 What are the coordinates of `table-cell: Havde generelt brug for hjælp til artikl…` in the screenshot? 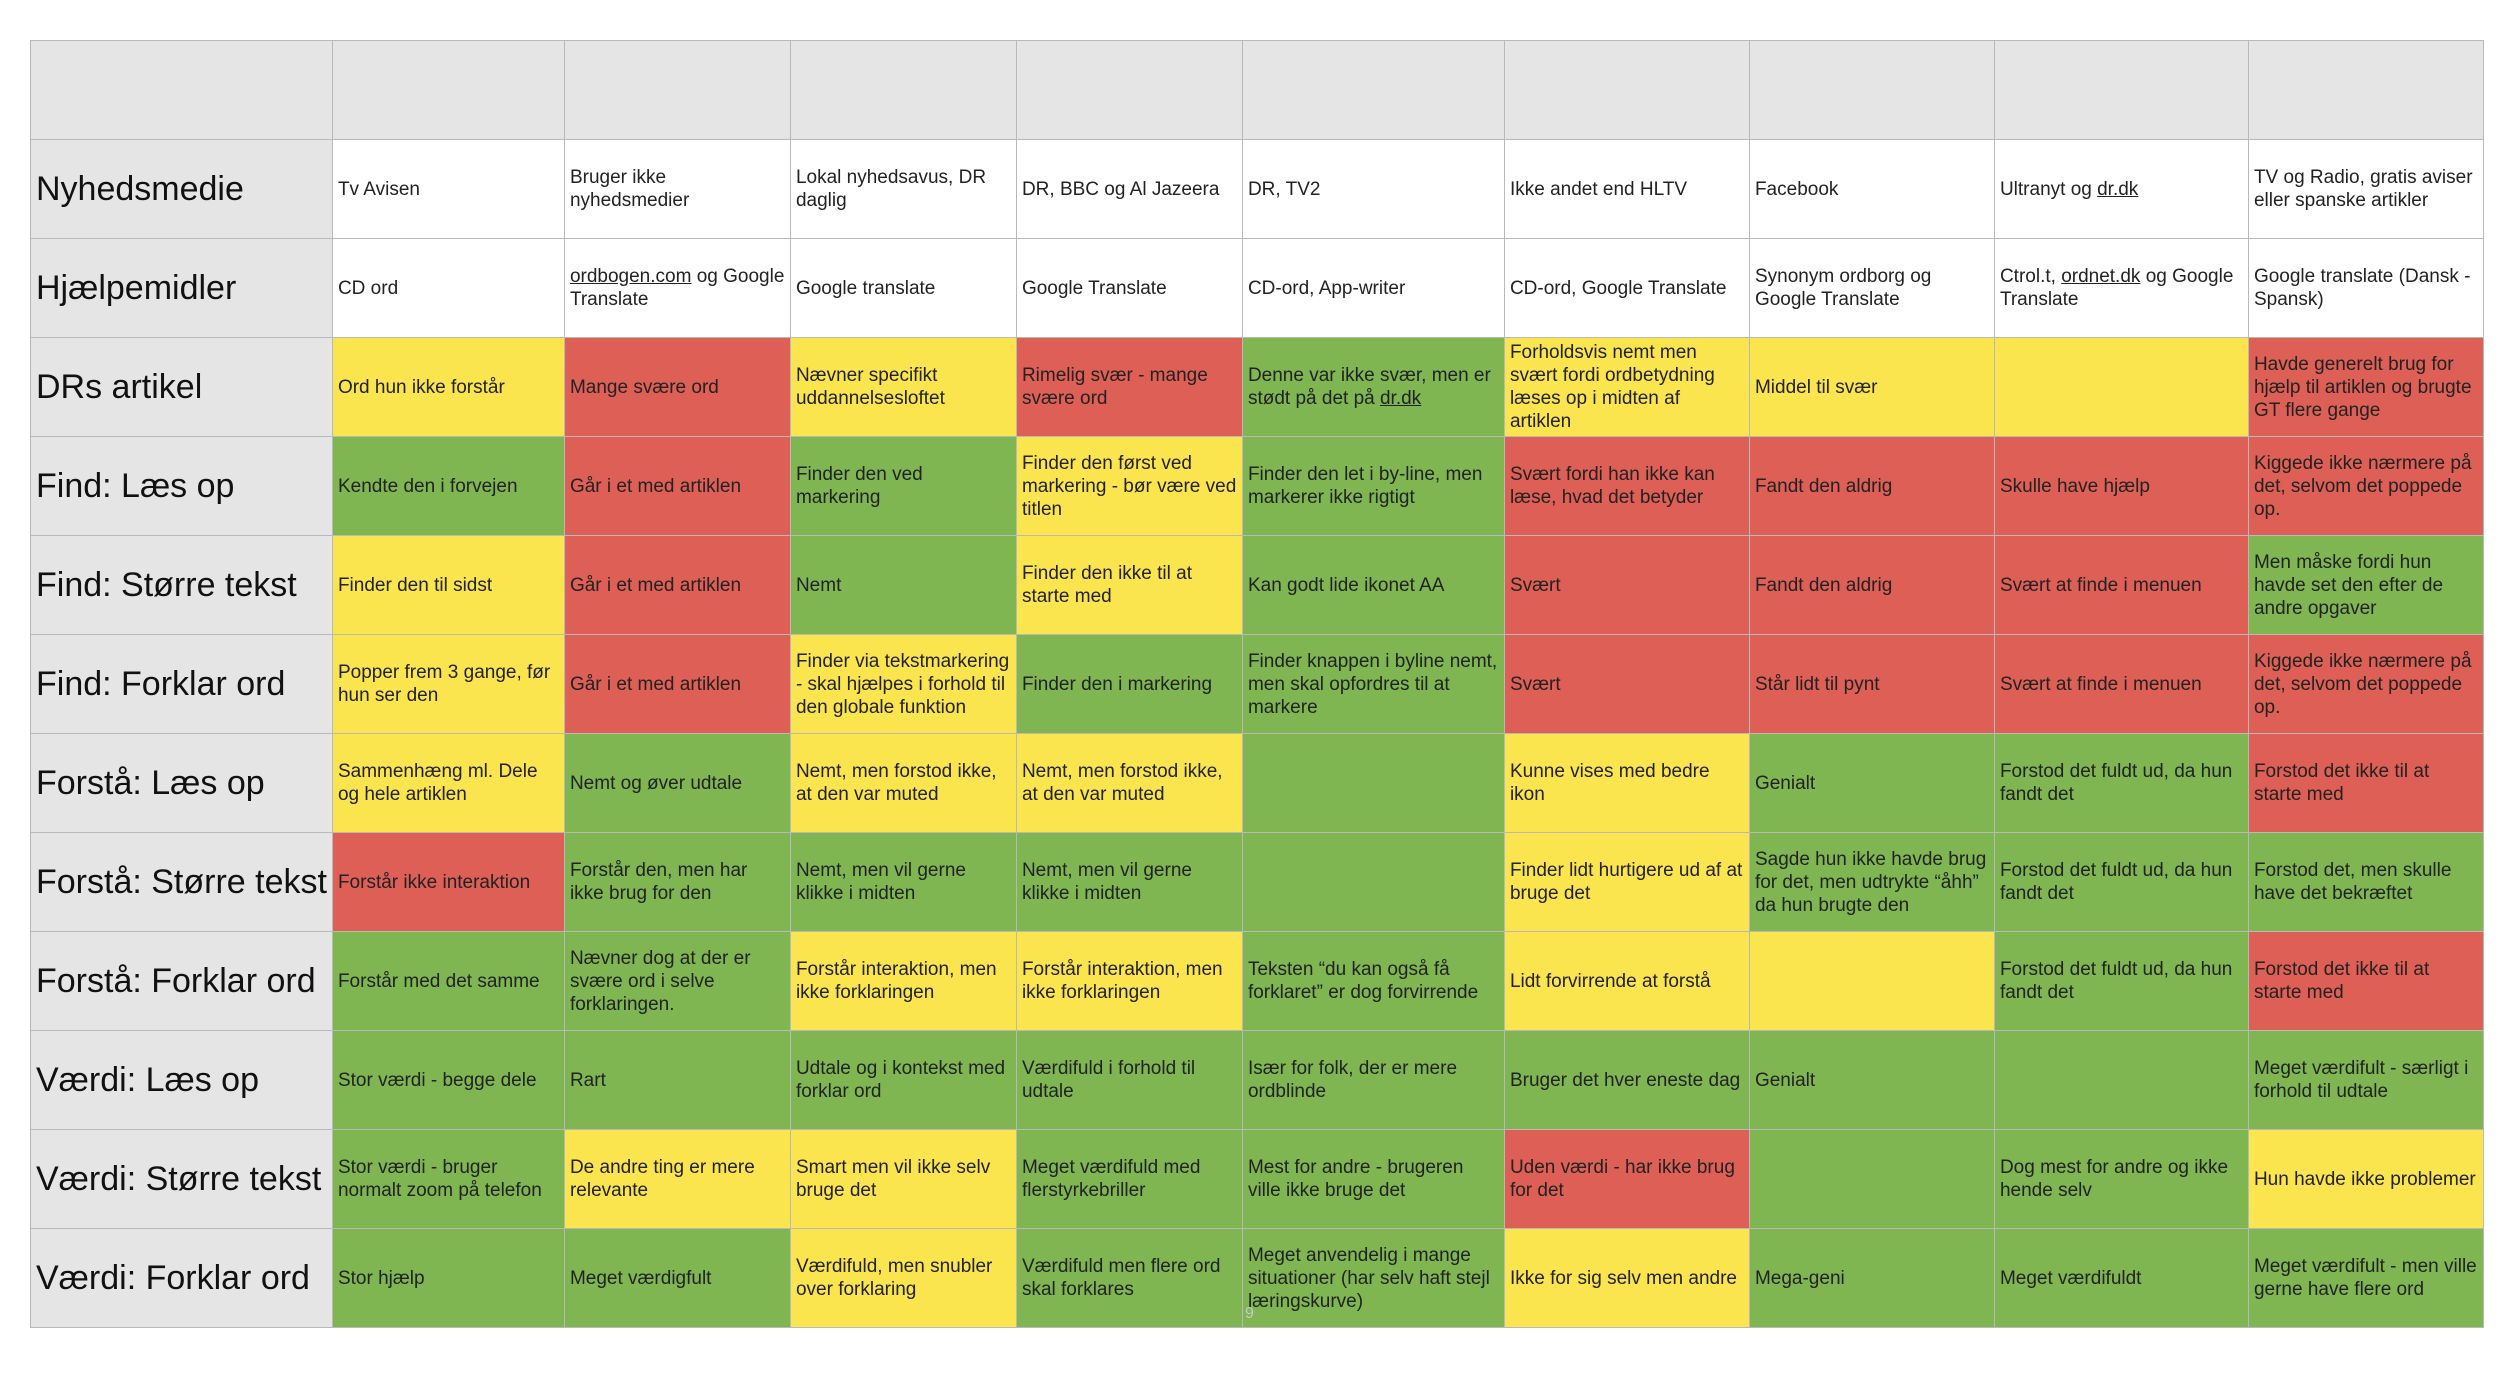 It's located at (2365, 387).